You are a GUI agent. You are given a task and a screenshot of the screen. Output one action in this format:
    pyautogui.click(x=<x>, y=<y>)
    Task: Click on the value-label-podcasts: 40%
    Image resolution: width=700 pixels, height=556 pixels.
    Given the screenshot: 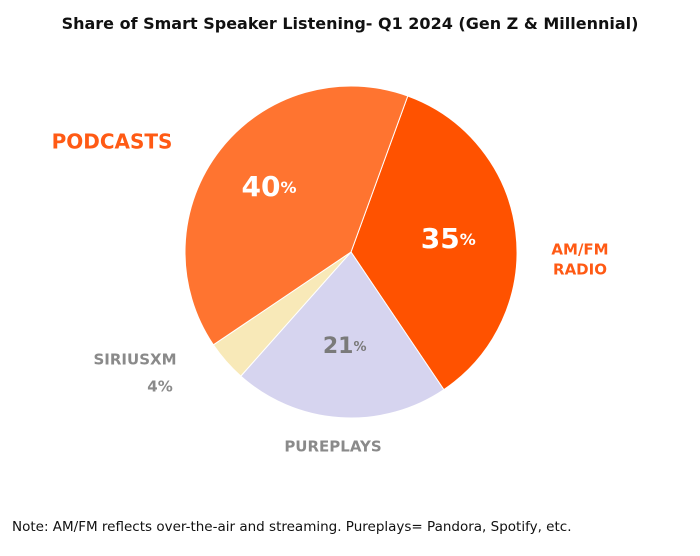 What is the action you would take?
    pyautogui.click(x=269, y=186)
    